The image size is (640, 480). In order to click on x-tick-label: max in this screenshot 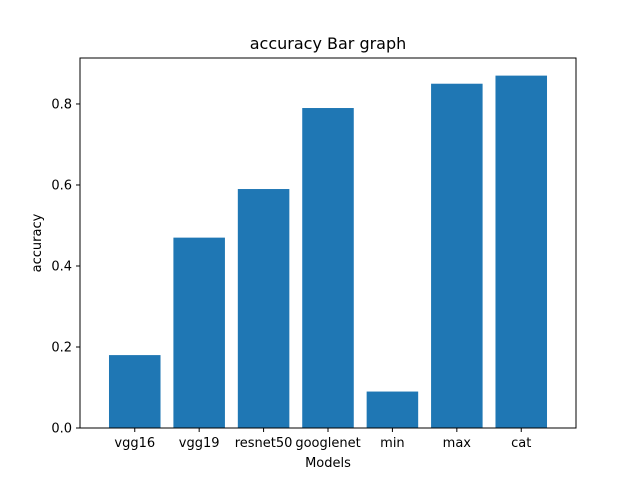, I will do `click(457, 443)`.